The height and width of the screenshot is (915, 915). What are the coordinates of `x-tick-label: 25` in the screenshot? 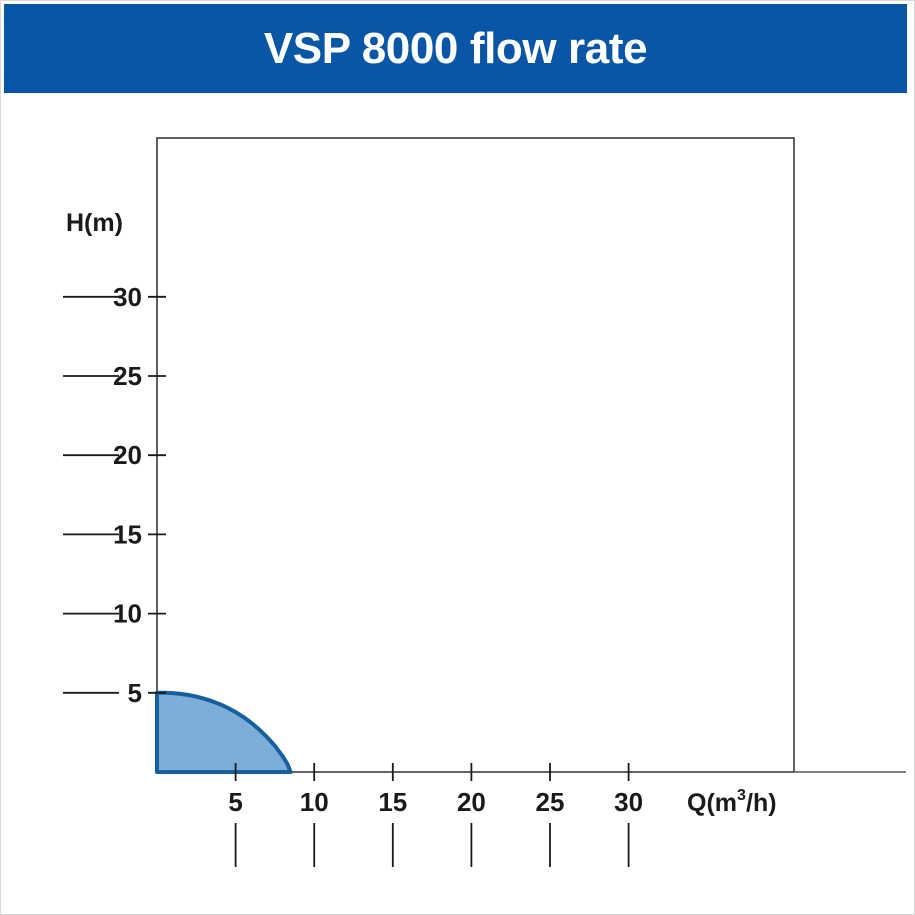 It's located at (550, 802).